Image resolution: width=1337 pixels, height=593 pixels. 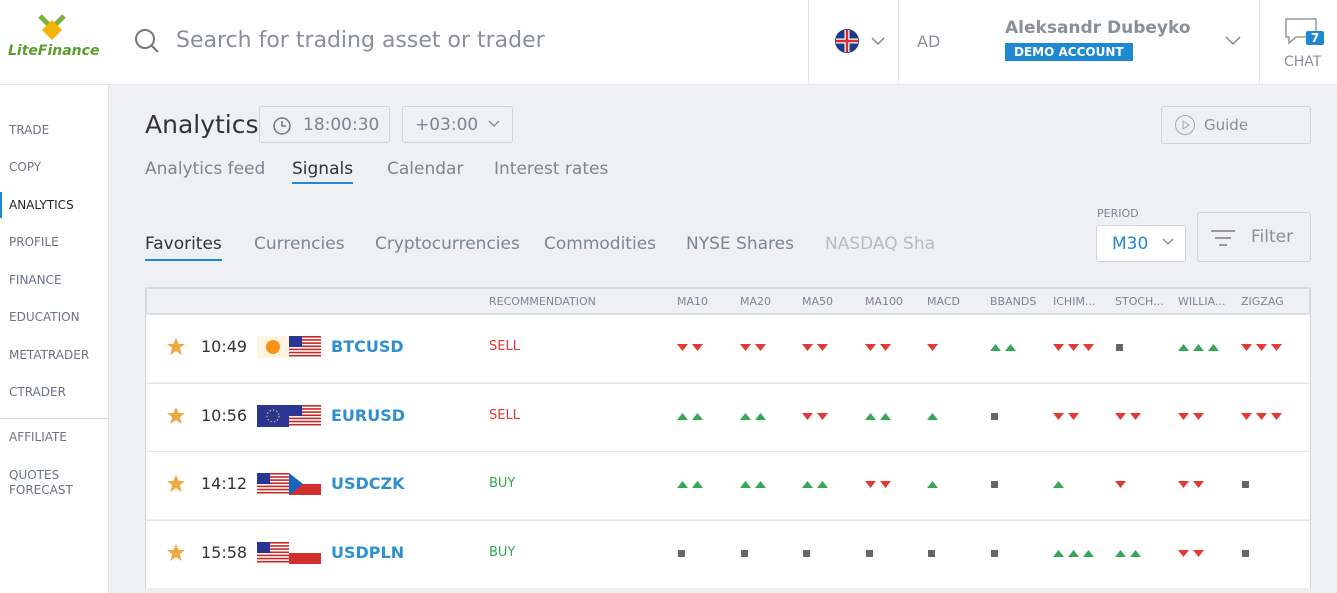 What do you see at coordinates (884, 301) in the screenshot?
I see `column-header: MA100` at bounding box center [884, 301].